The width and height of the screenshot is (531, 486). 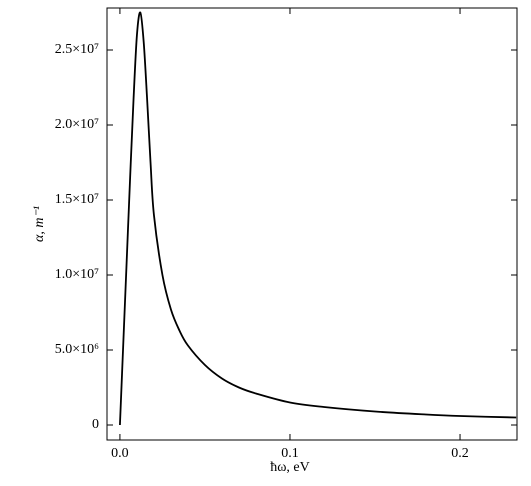 What do you see at coordinates (77, 349) in the screenshot?
I see `y-tick-label: 5.0×10⁶` at bounding box center [77, 349].